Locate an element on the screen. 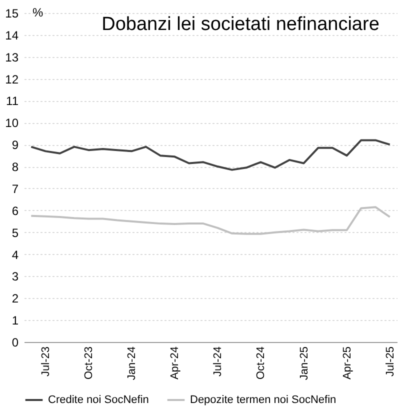  x-tick-label: Apr-24 is located at coordinates (175, 363).